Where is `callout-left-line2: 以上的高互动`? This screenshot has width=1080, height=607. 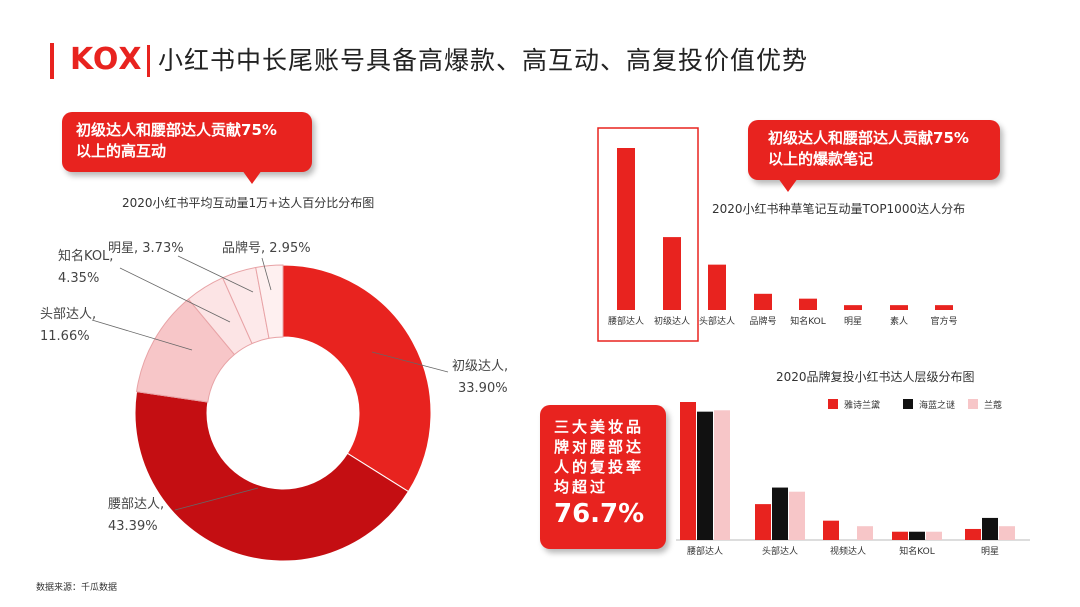
callout-left-line2: 以上的高互动 is located at coordinates (121, 151).